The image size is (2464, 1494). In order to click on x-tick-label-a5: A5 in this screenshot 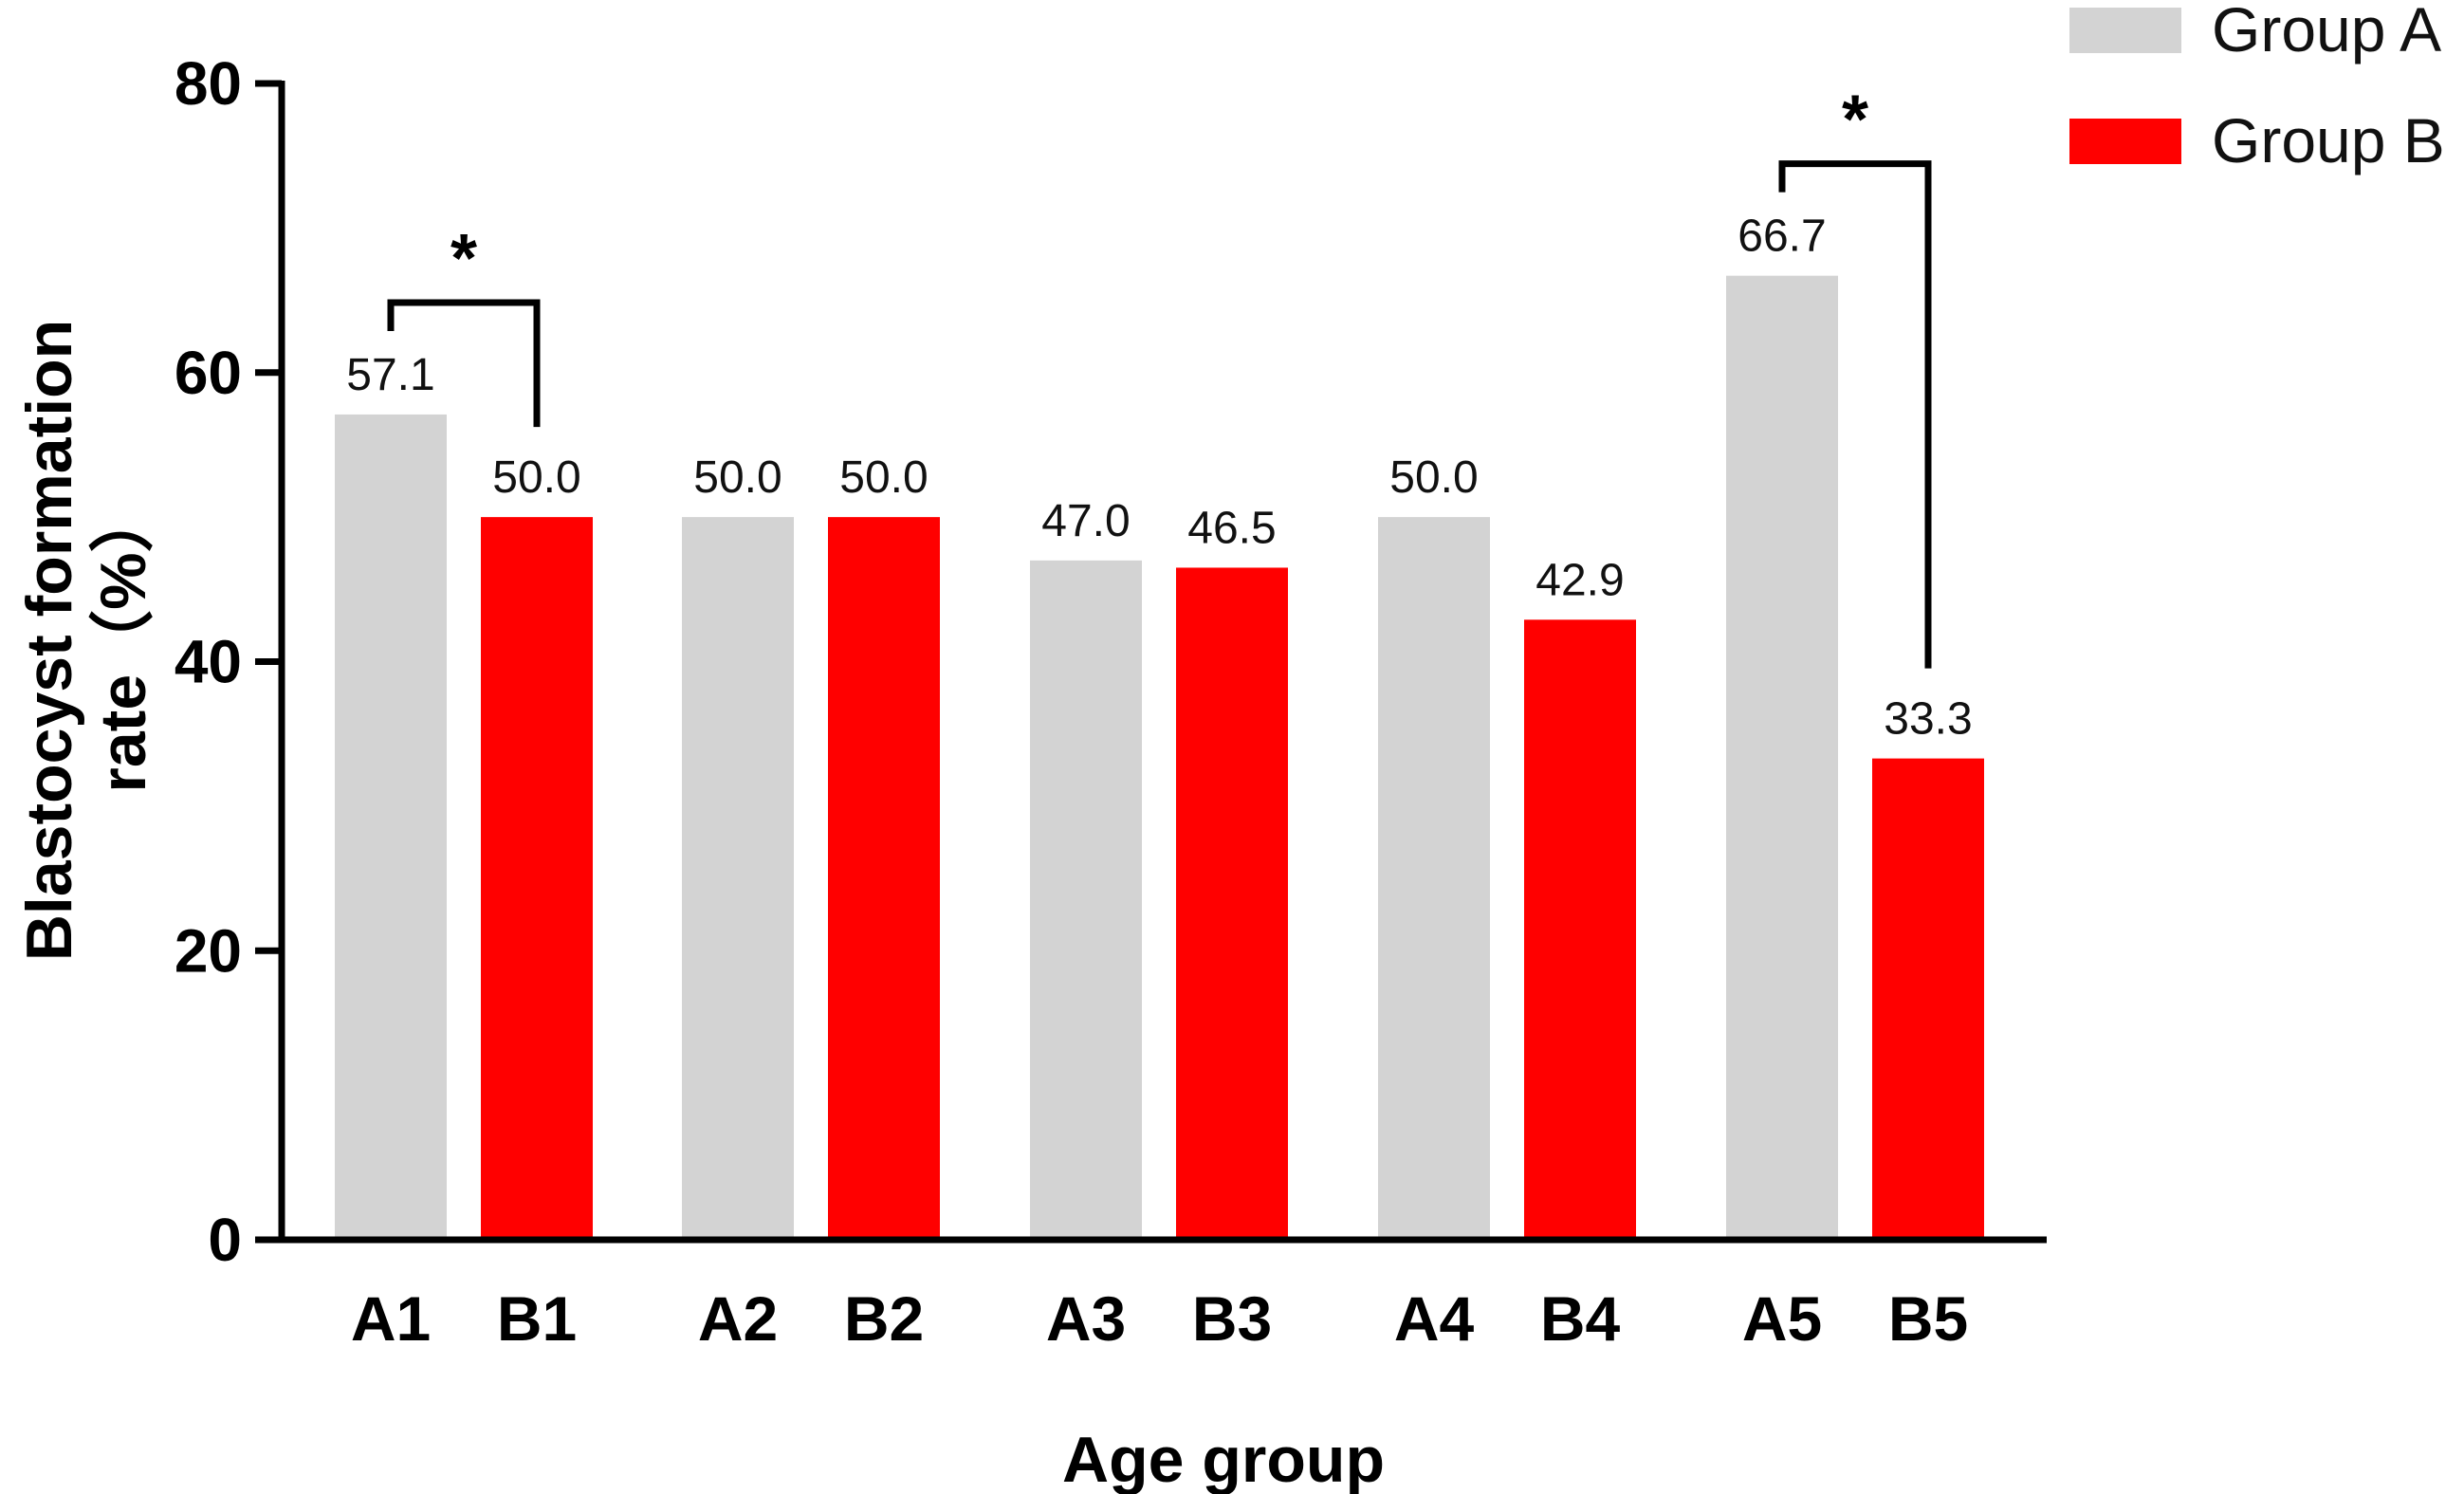, I will do `click(1782, 1319)`.